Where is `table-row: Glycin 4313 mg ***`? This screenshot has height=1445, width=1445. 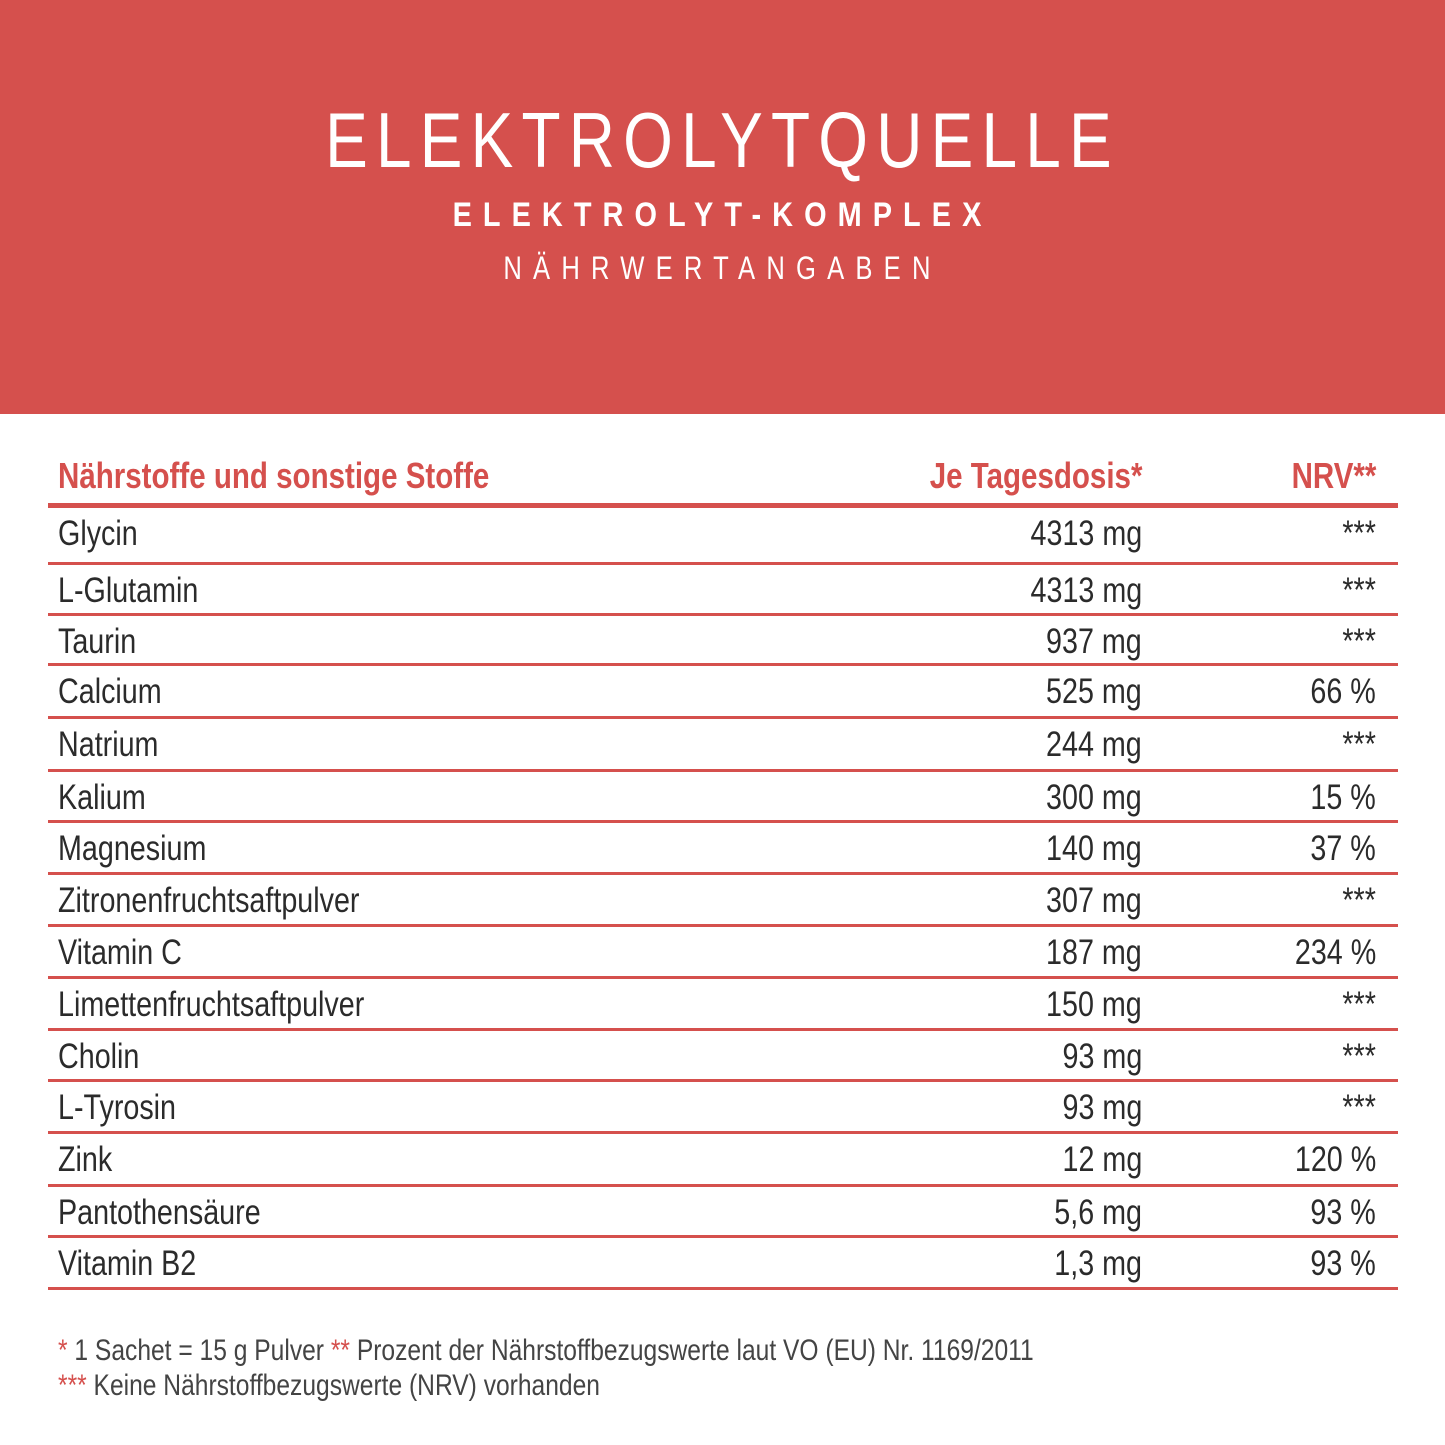 table-row: Glycin 4313 mg *** is located at coordinates (723, 536).